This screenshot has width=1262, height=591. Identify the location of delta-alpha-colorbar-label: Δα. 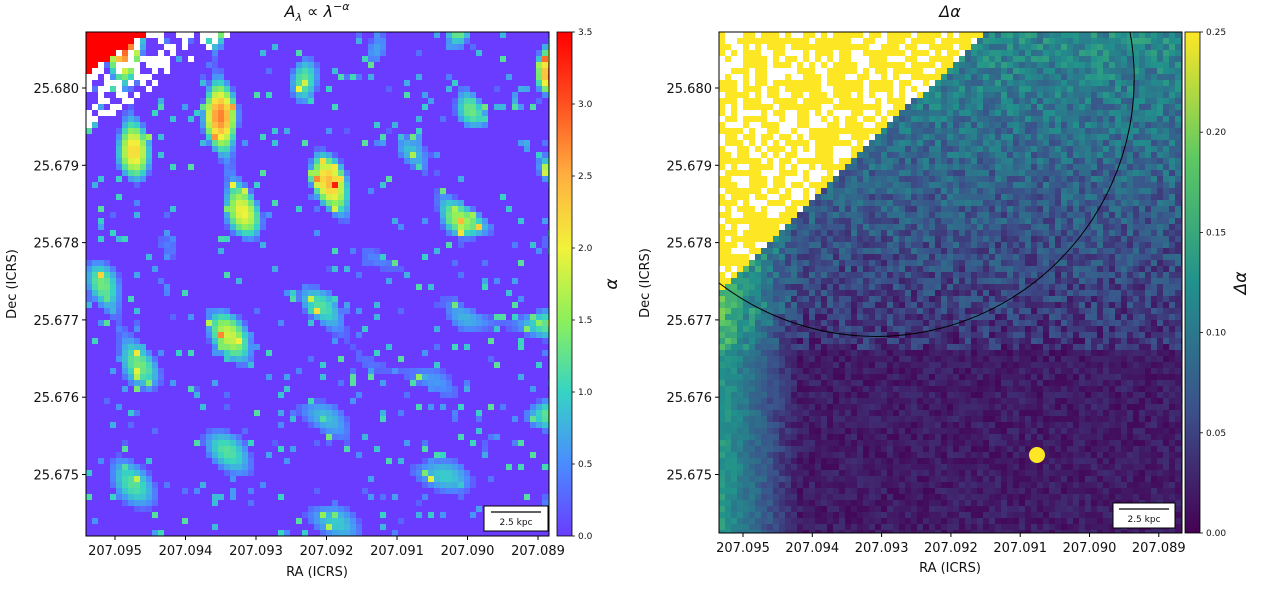
(1241, 284).